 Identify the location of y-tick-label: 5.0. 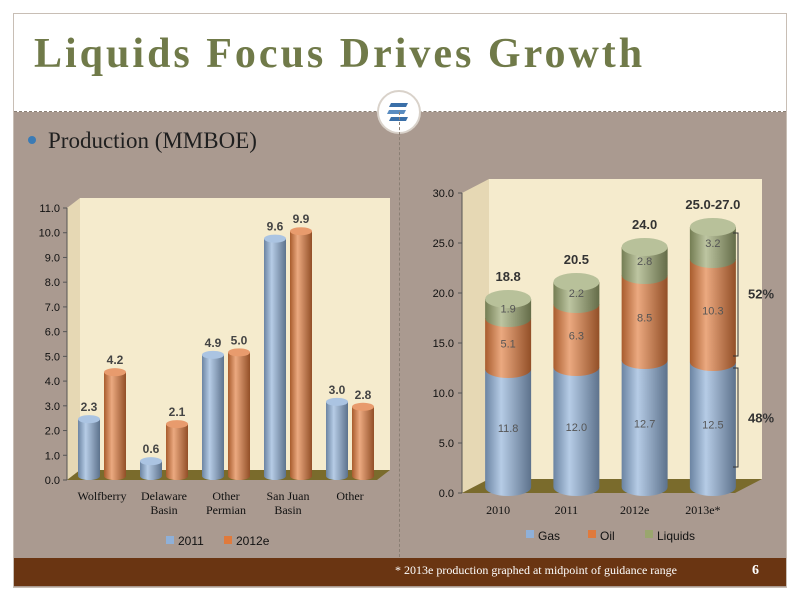
(446, 444).